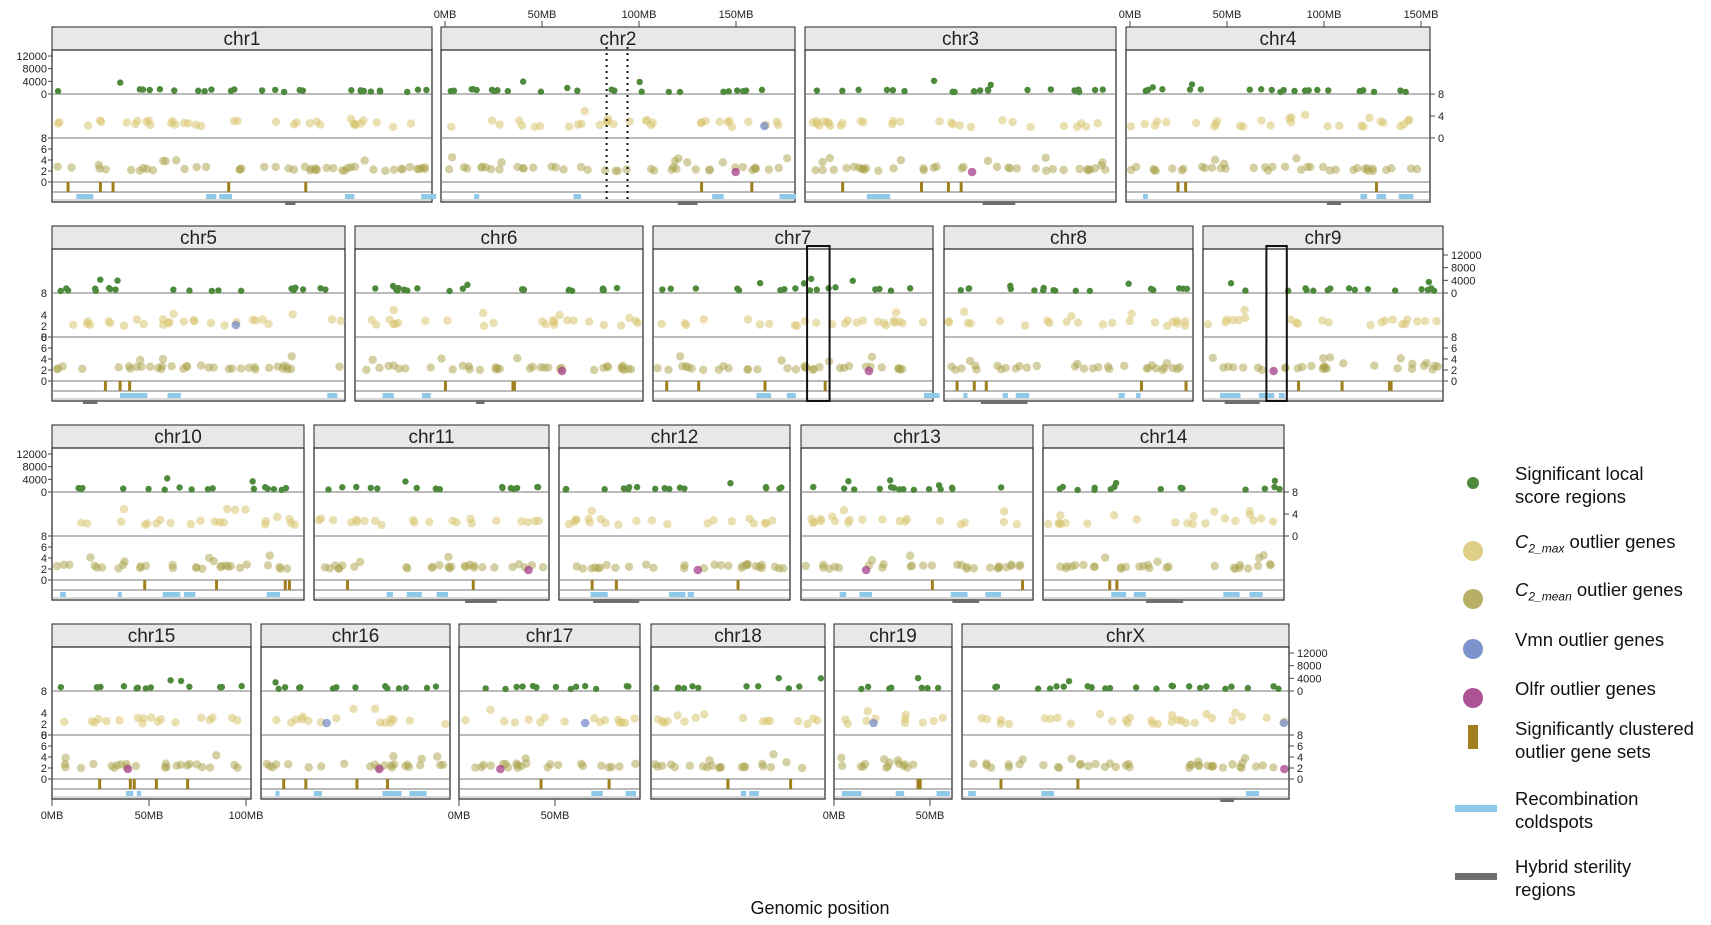 This screenshot has height=925, width=1711. Describe the element at coordinates (1163, 513) in the screenshot. I see `panel-chr14: chr14` at that location.